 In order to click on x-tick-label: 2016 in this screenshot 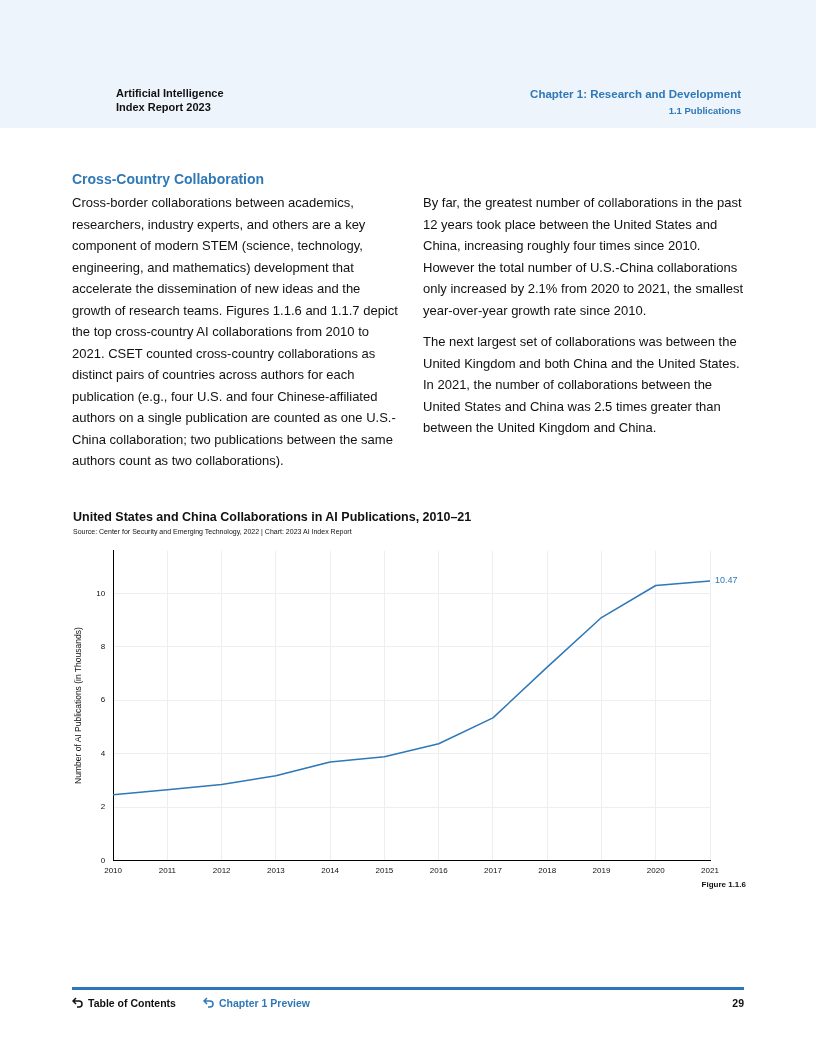, I will do `click(439, 871)`.